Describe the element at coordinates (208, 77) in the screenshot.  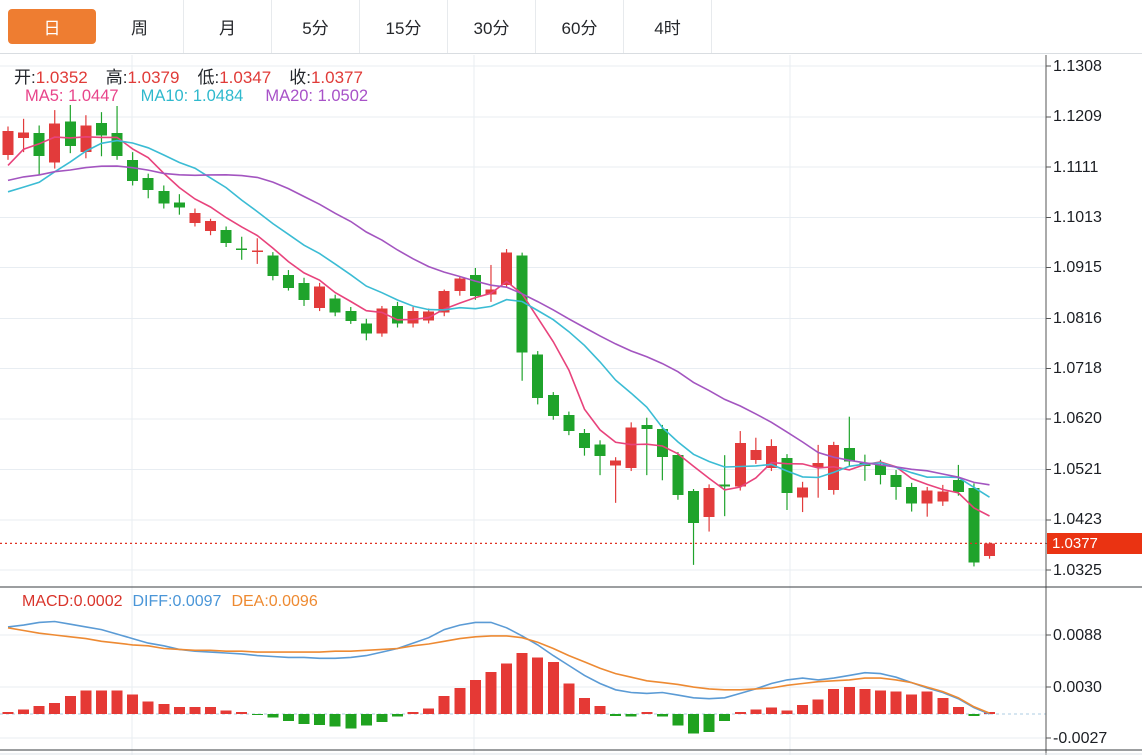
I see `low-label: 低:` at that location.